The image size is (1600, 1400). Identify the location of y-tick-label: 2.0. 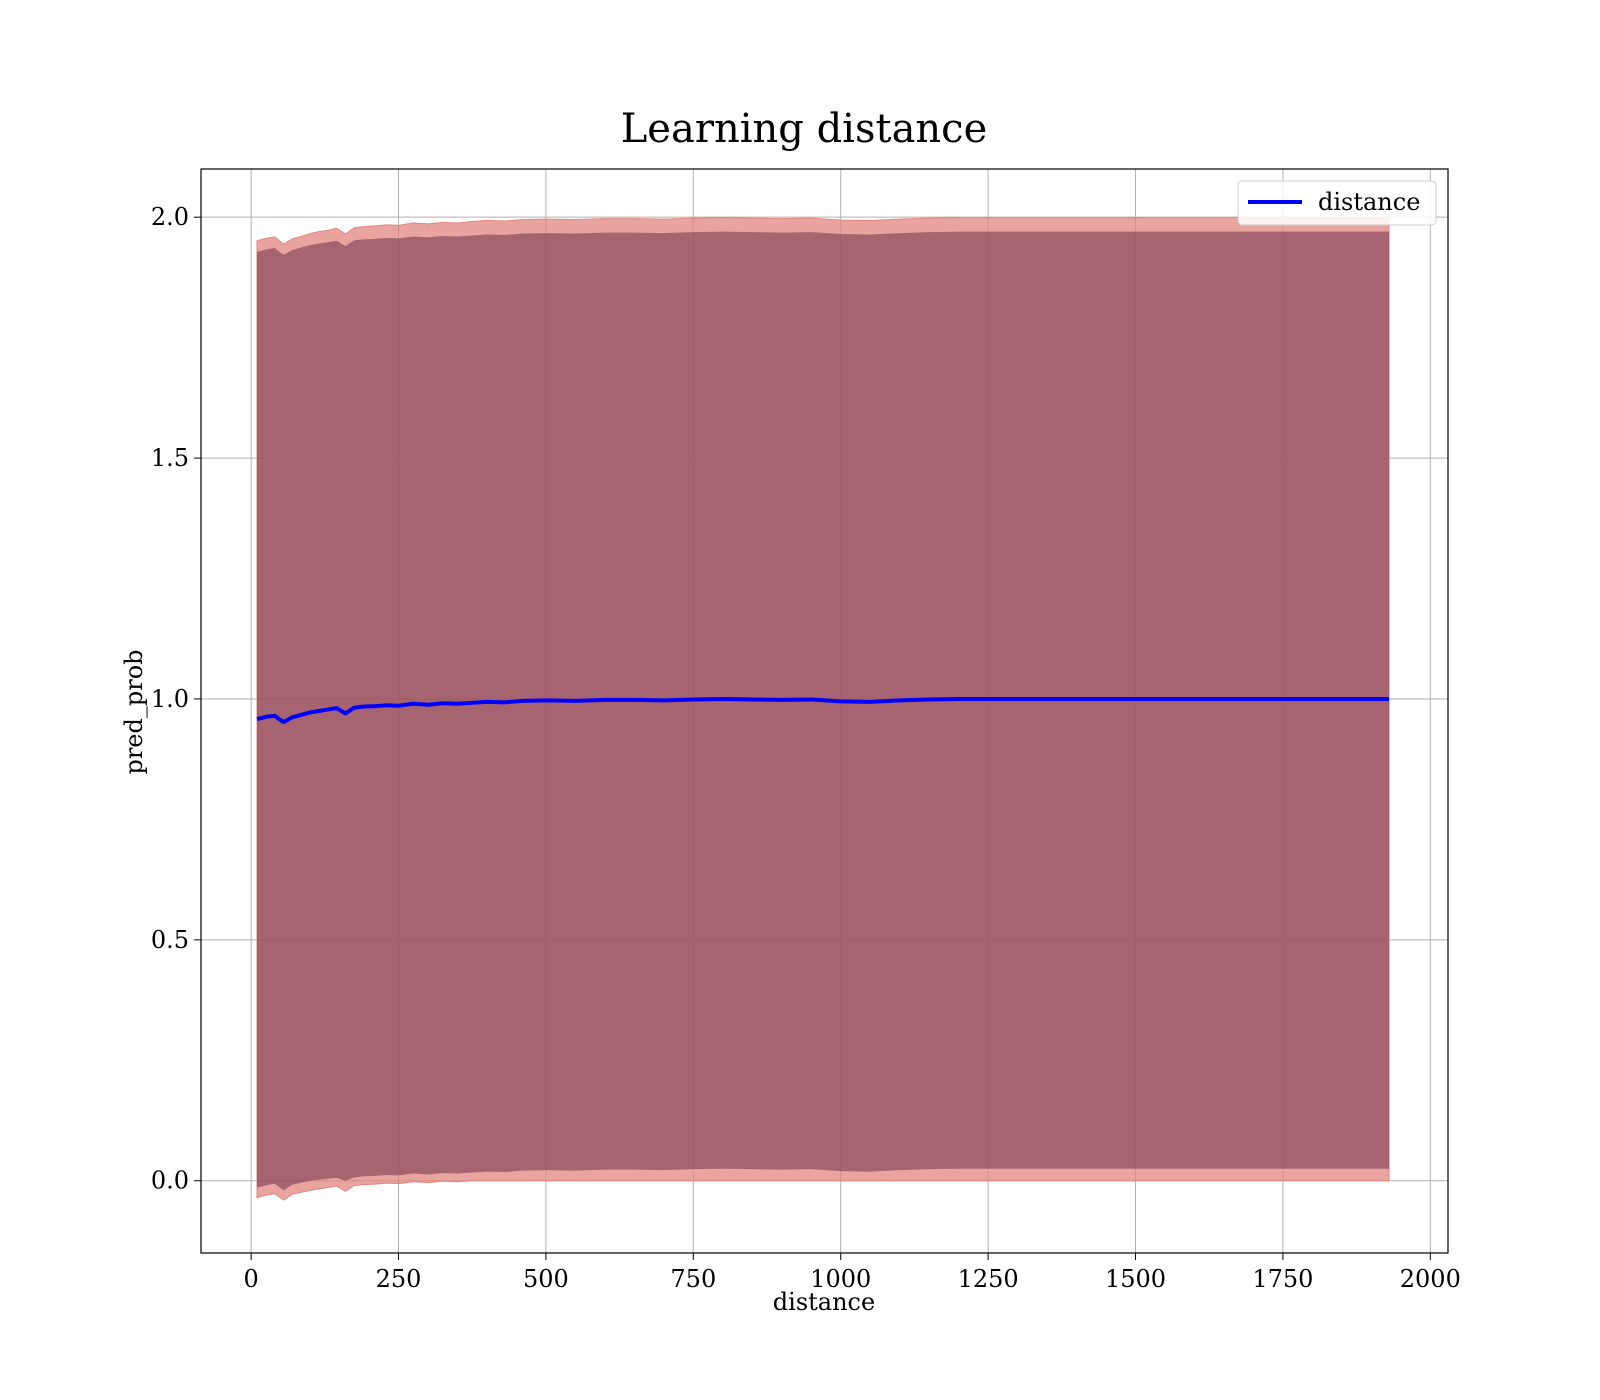
(170, 217).